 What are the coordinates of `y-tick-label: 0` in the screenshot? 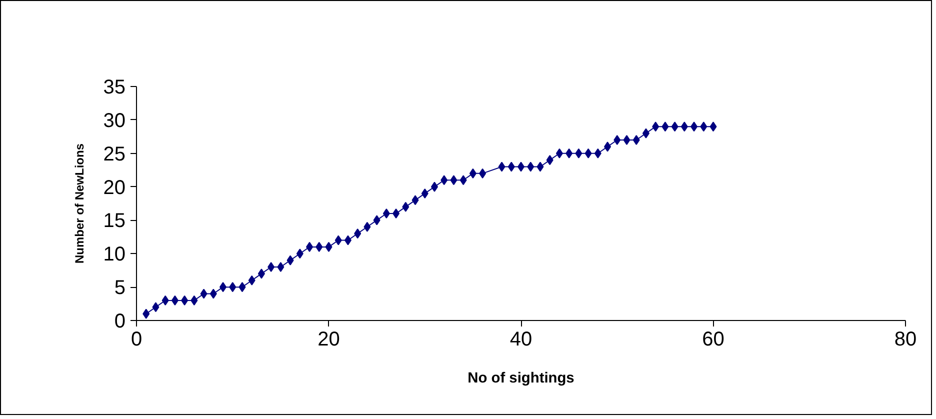 It's located at (120, 321).